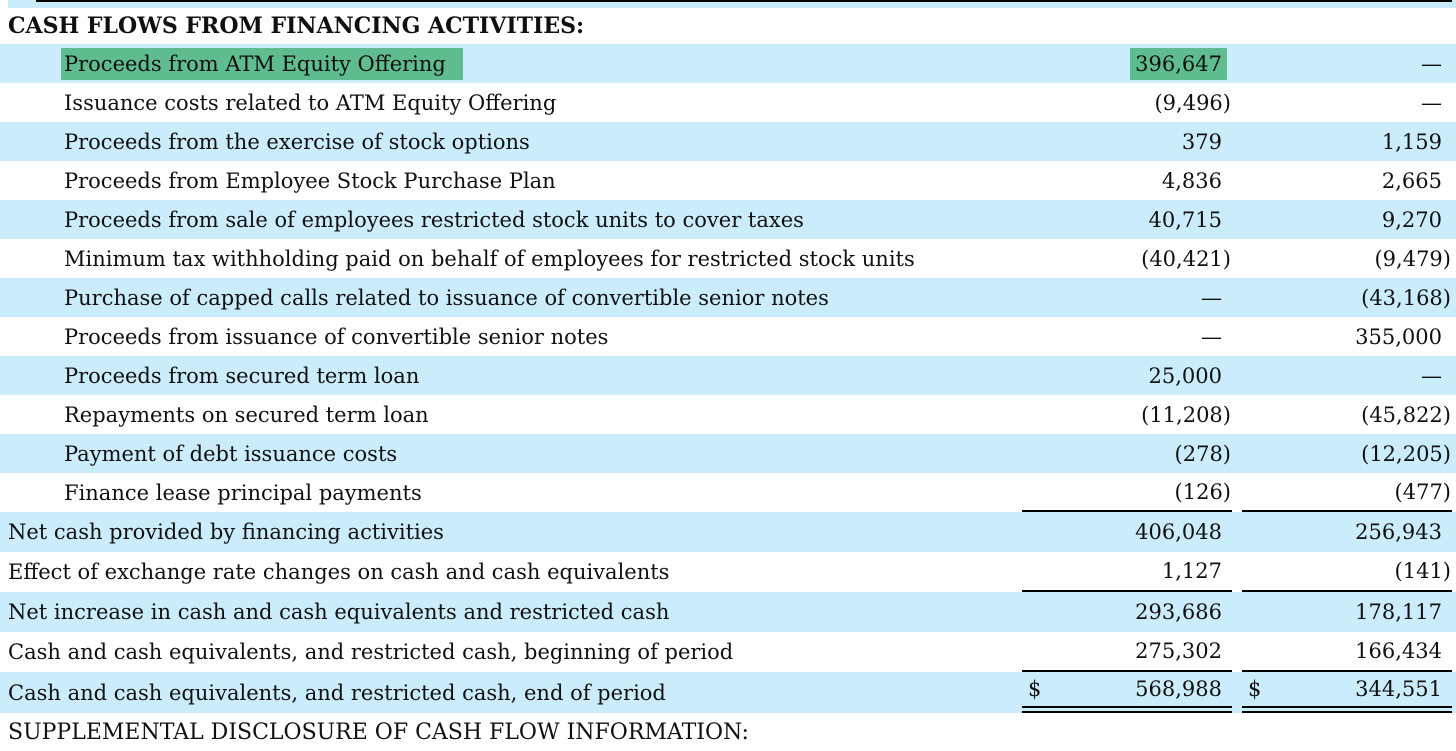 Image resolution: width=1456 pixels, height=751 pixels. Describe the element at coordinates (1406, 414) in the screenshot. I see `value-column-2-text: (45,822)` at that location.